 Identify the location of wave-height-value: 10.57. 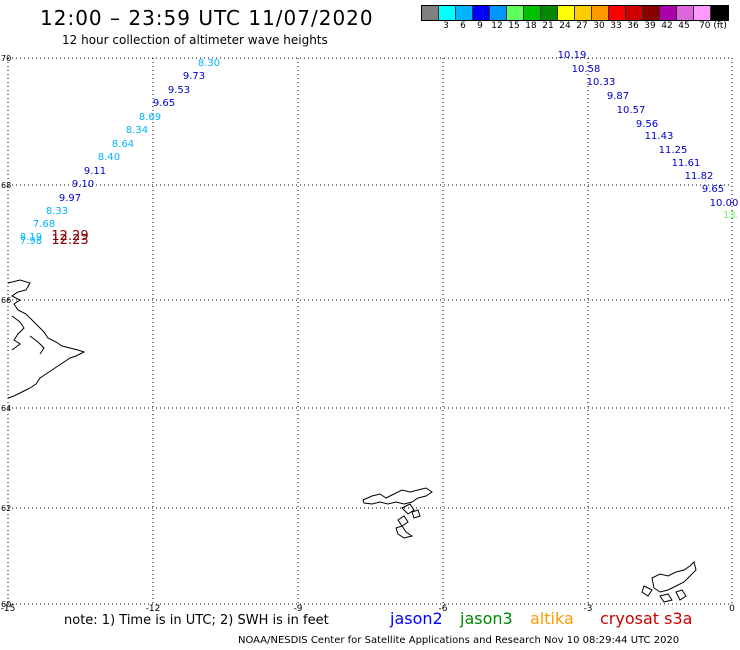
(631, 110).